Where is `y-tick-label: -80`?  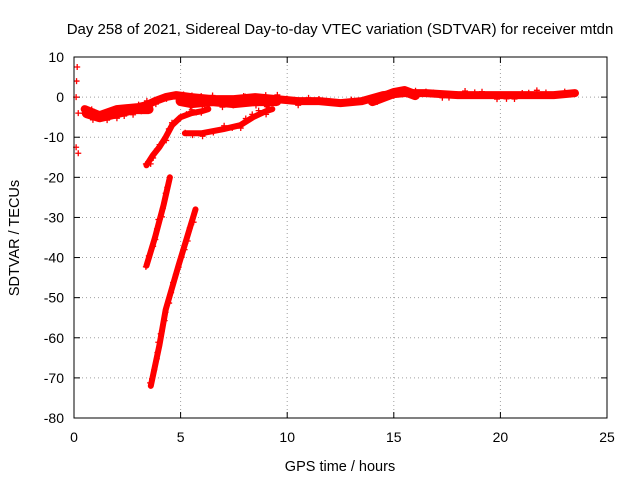 y-tick-label: -80 is located at coordinates (54, 418).